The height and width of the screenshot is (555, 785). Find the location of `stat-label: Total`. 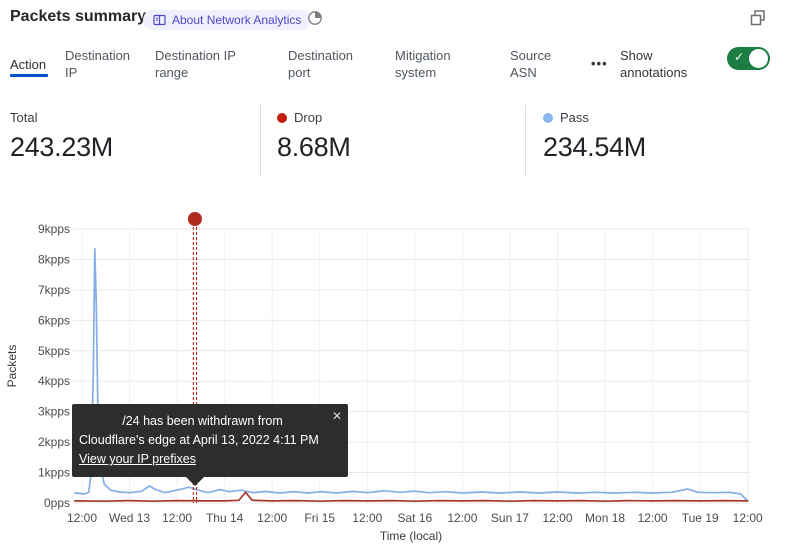

stat-label: Total is located at coordinates (24, 117).